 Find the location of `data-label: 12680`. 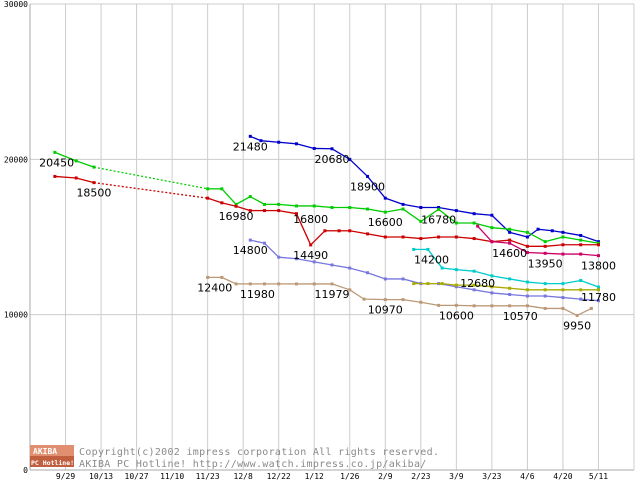

data-label: 12680 is located at coordinates (477, 283).